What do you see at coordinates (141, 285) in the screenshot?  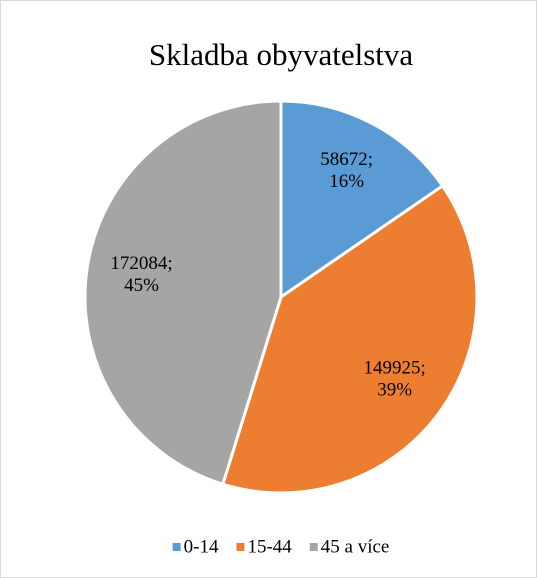 I see `data-label-line: 45%` at bounding box center [141, 285].